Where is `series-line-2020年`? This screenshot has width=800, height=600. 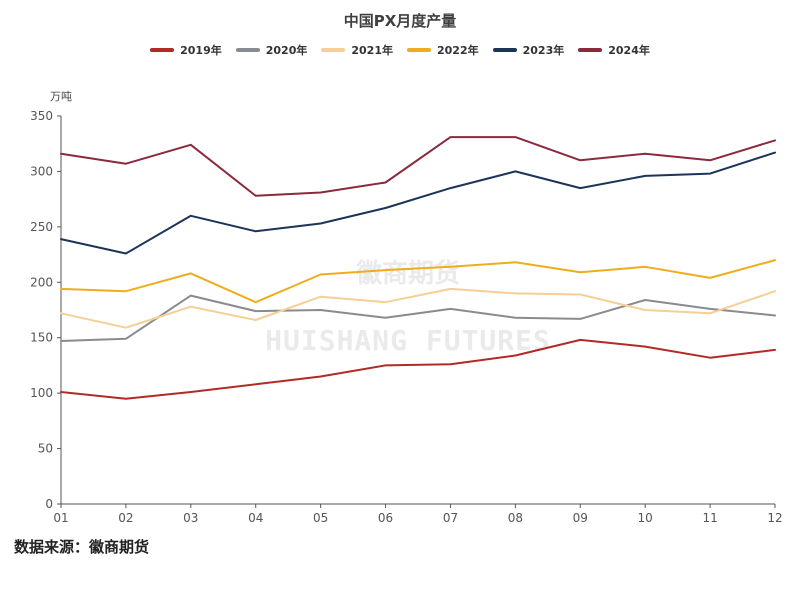 series-line-2020年 is located at coordinates (418, 318).